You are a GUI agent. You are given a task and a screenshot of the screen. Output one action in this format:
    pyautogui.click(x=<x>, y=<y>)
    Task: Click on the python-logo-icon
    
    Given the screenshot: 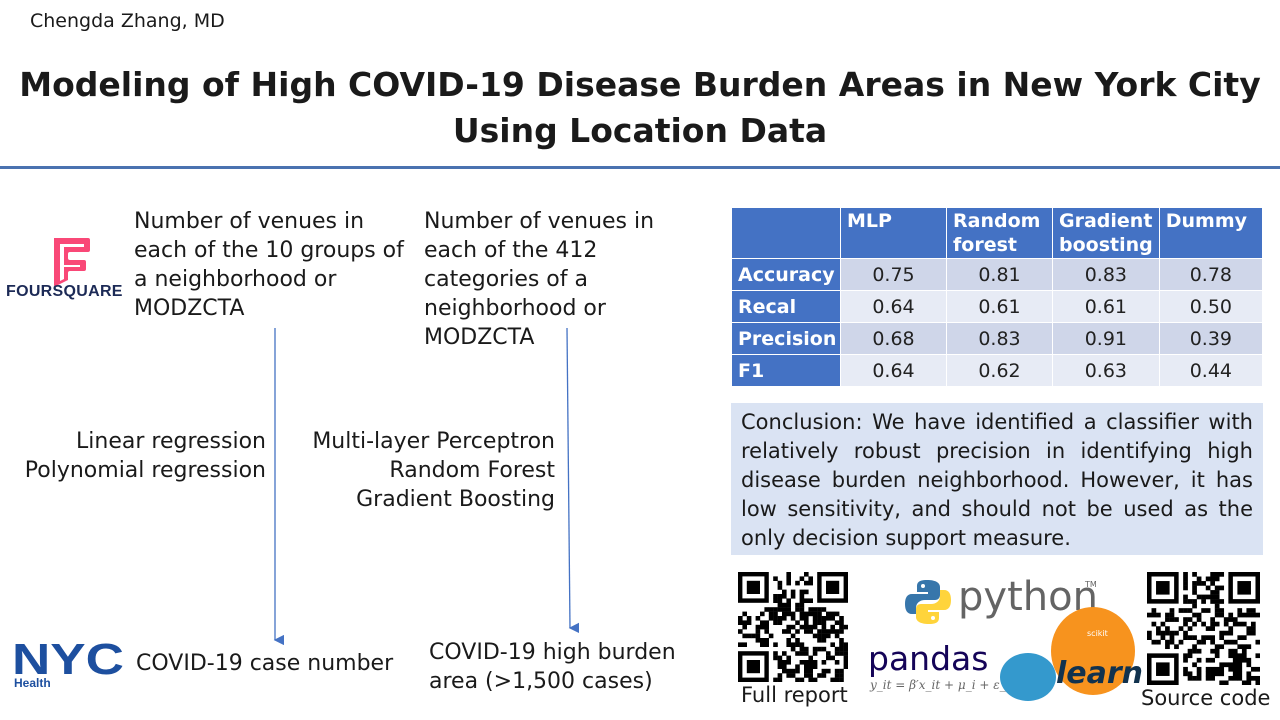 What is the action you would take?
    pyautogui.click(x=928, y=602)
    